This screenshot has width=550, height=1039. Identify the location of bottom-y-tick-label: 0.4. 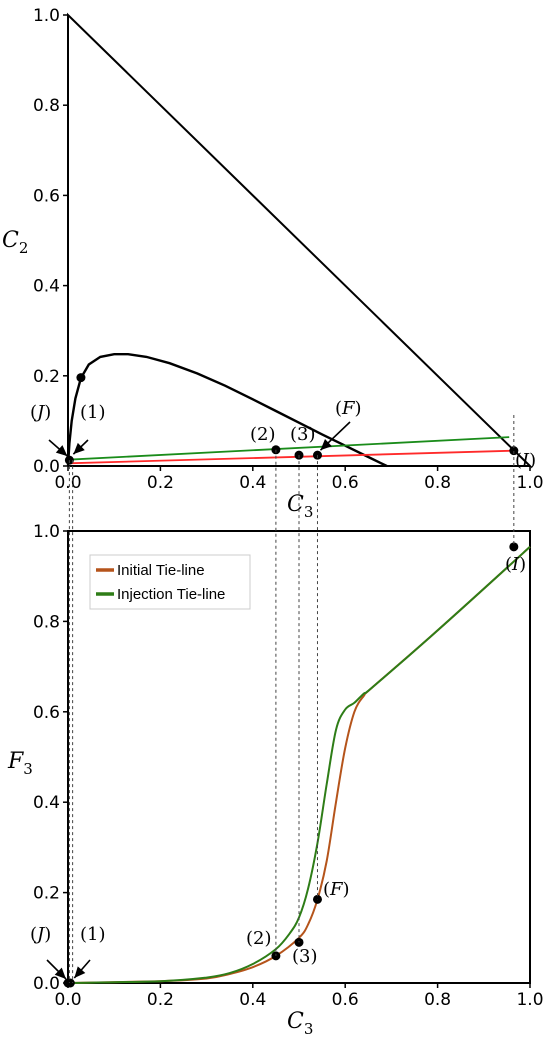
(46, 803).